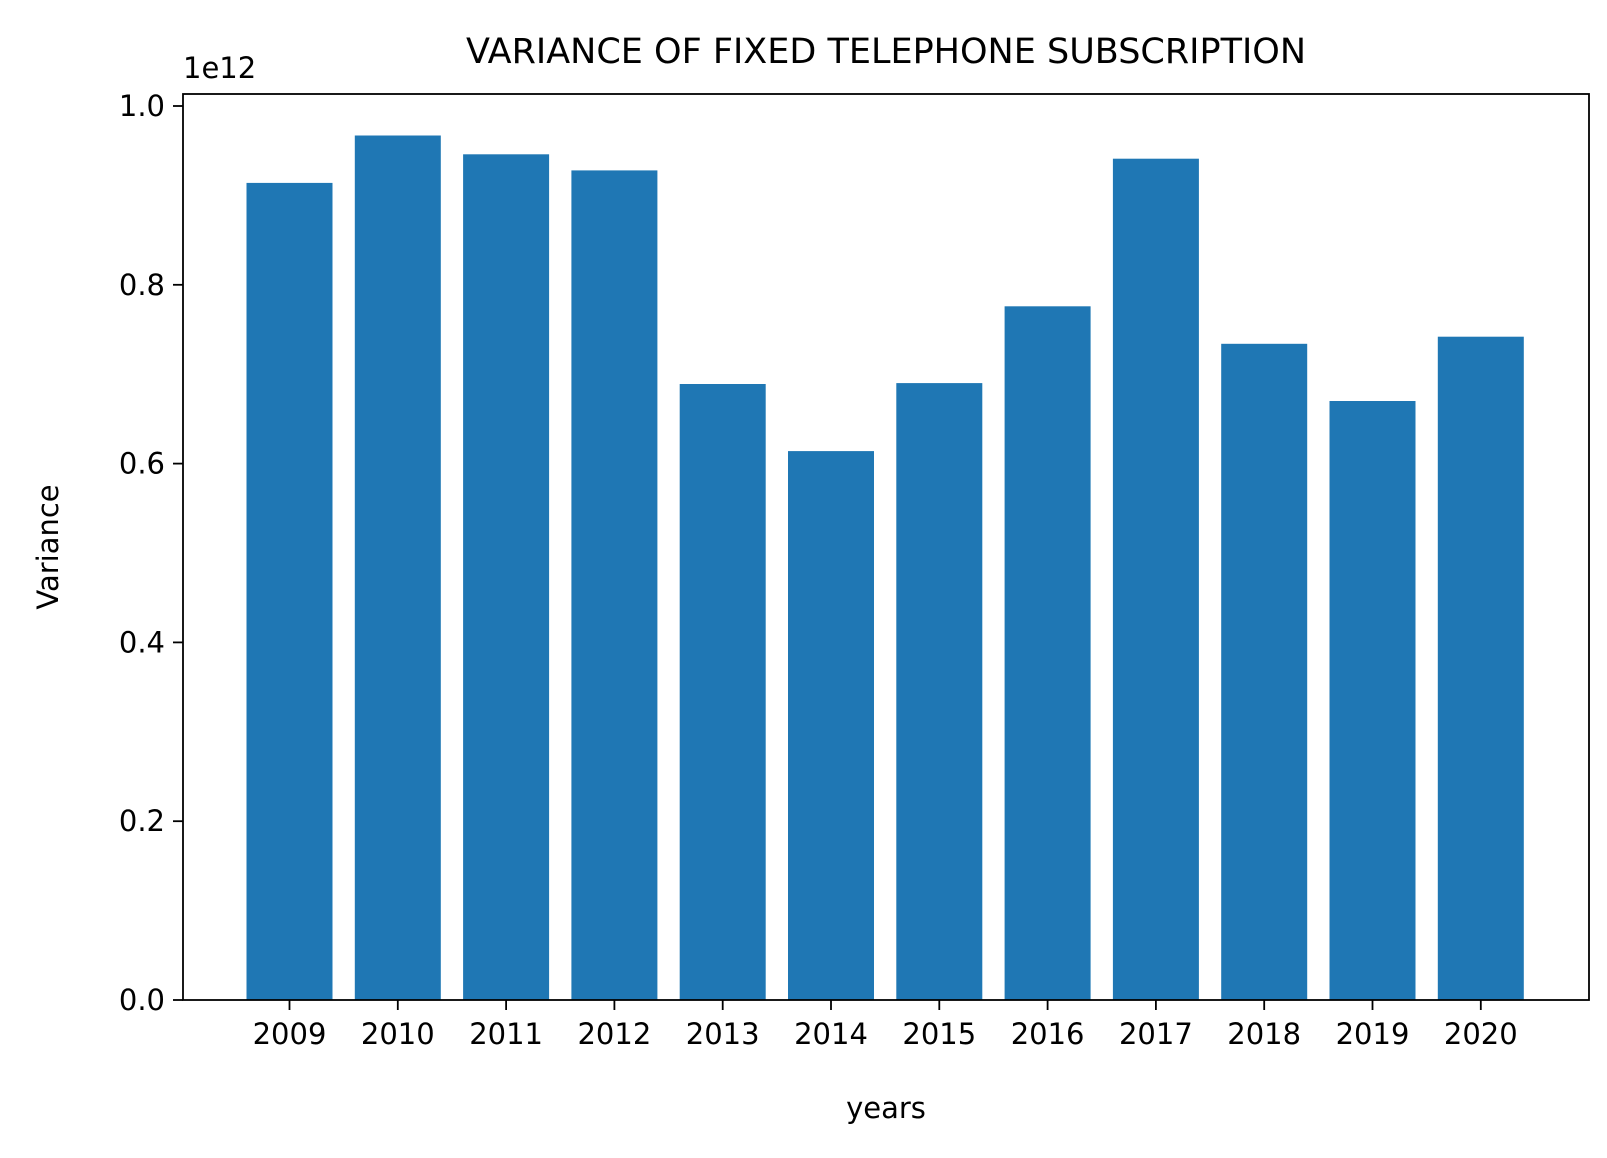 This screenshot has height=1158, width=1607. What do you see at coordinates (219, 68) in the screenshot?
I see `y-axis-offset-label: 1e12` at bounding box center [219, 68].